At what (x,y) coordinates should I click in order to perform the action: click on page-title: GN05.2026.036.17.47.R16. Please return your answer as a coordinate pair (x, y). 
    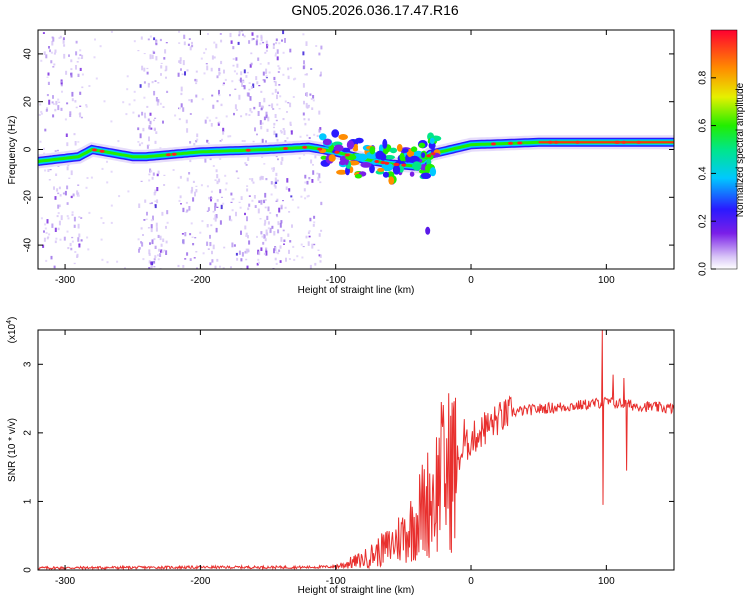
    Looking at the image, I should click on (375, 10).